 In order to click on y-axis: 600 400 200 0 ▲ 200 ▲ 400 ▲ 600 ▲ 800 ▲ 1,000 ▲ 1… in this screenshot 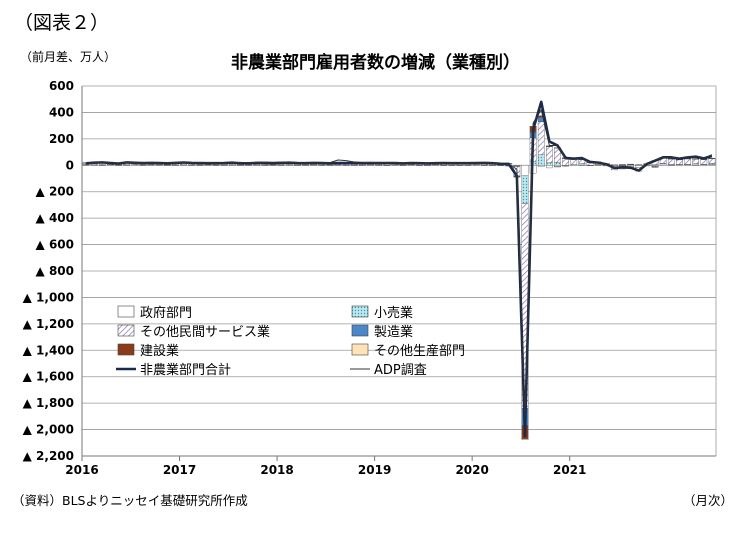, I will do `click(48, 271)`.